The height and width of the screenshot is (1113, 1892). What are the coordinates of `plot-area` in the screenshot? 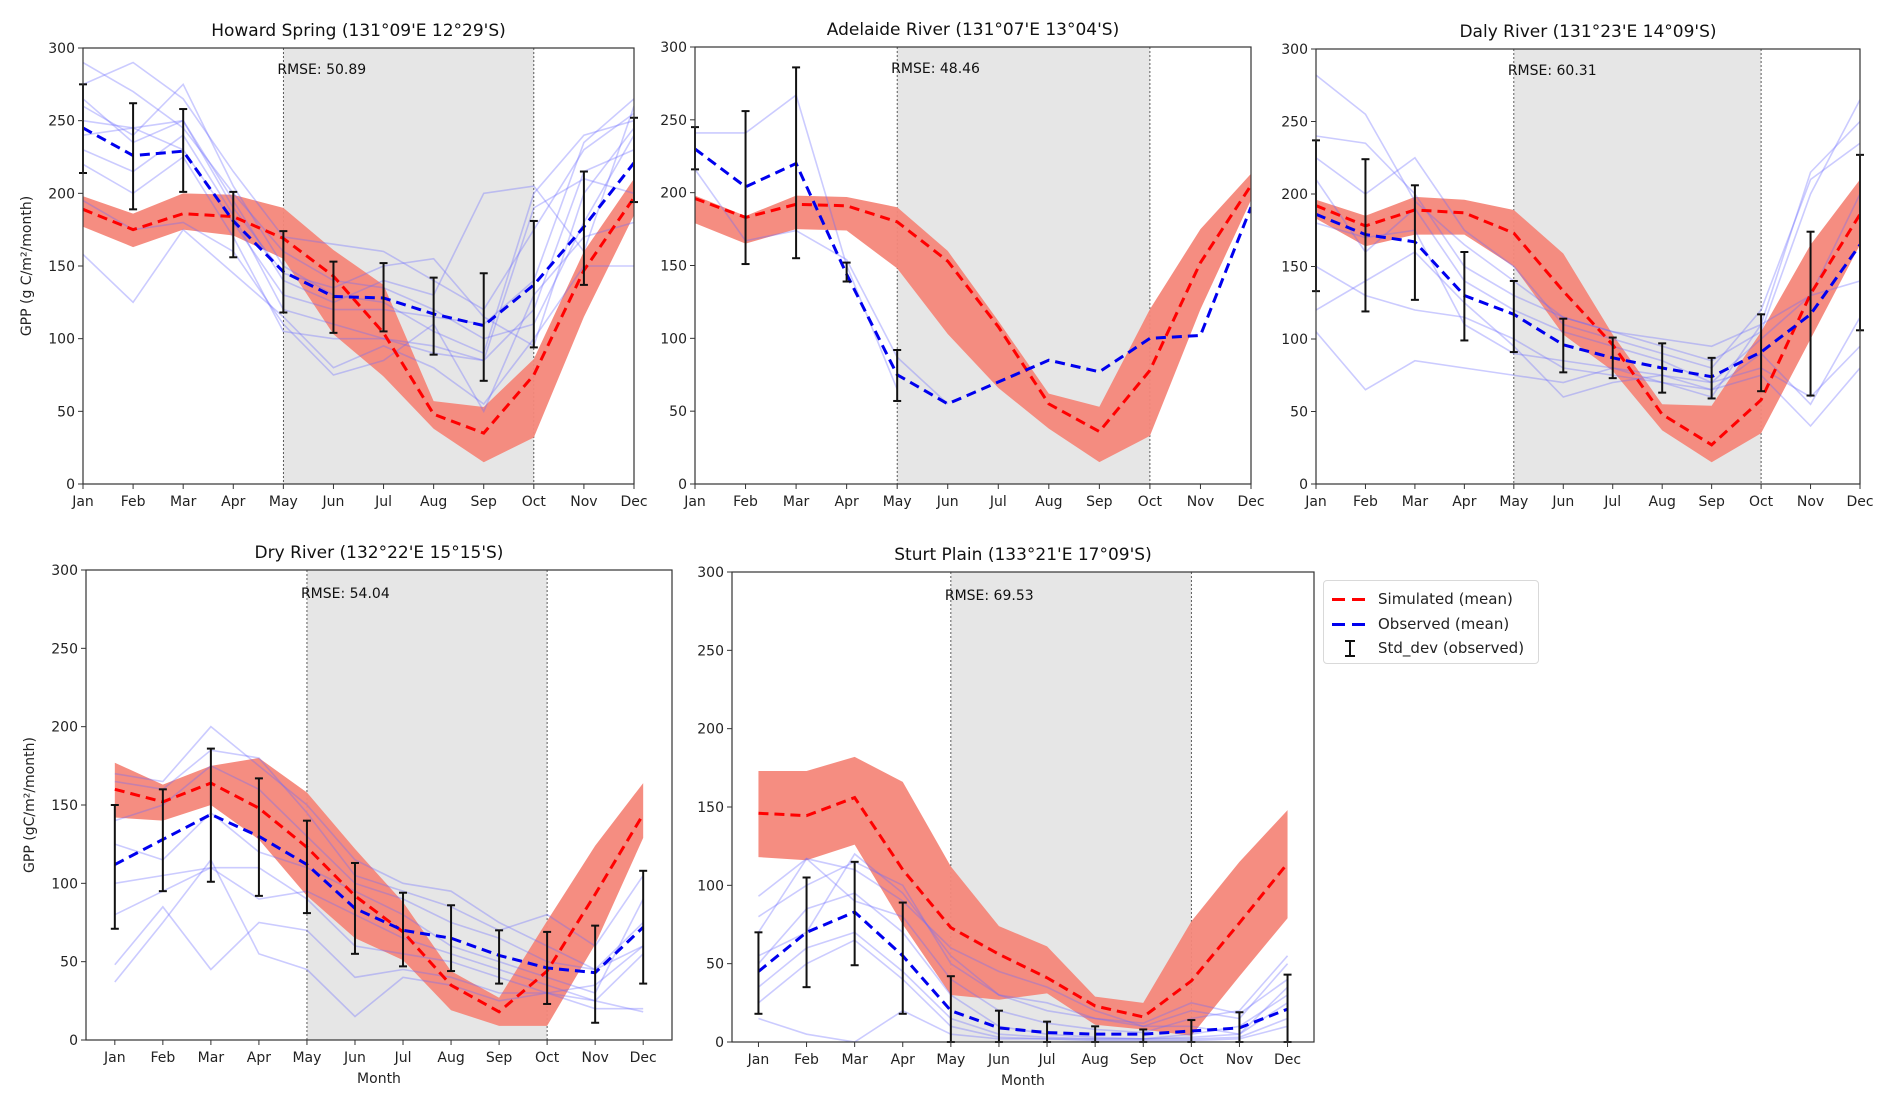 It's located at (1023, 899).